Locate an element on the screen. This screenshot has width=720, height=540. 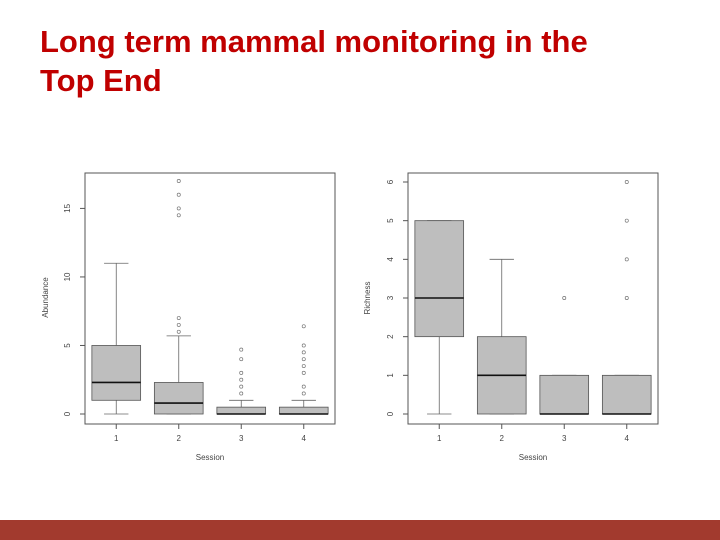
y-tick-label: 2 is located at coordinates (390, 336).